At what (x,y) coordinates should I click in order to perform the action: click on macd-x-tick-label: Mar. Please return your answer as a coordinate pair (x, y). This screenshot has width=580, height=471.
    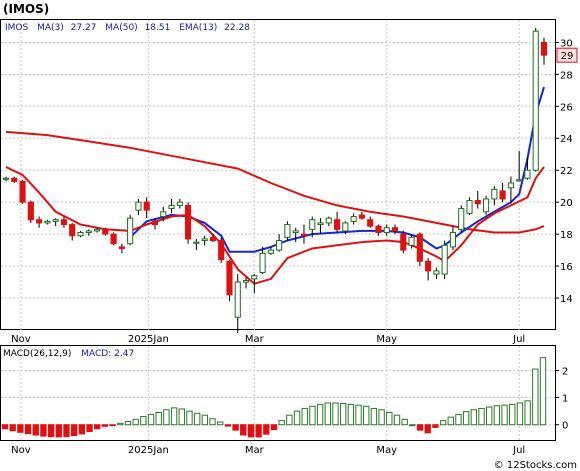
    Looking at the image, I should click on (255, 450).